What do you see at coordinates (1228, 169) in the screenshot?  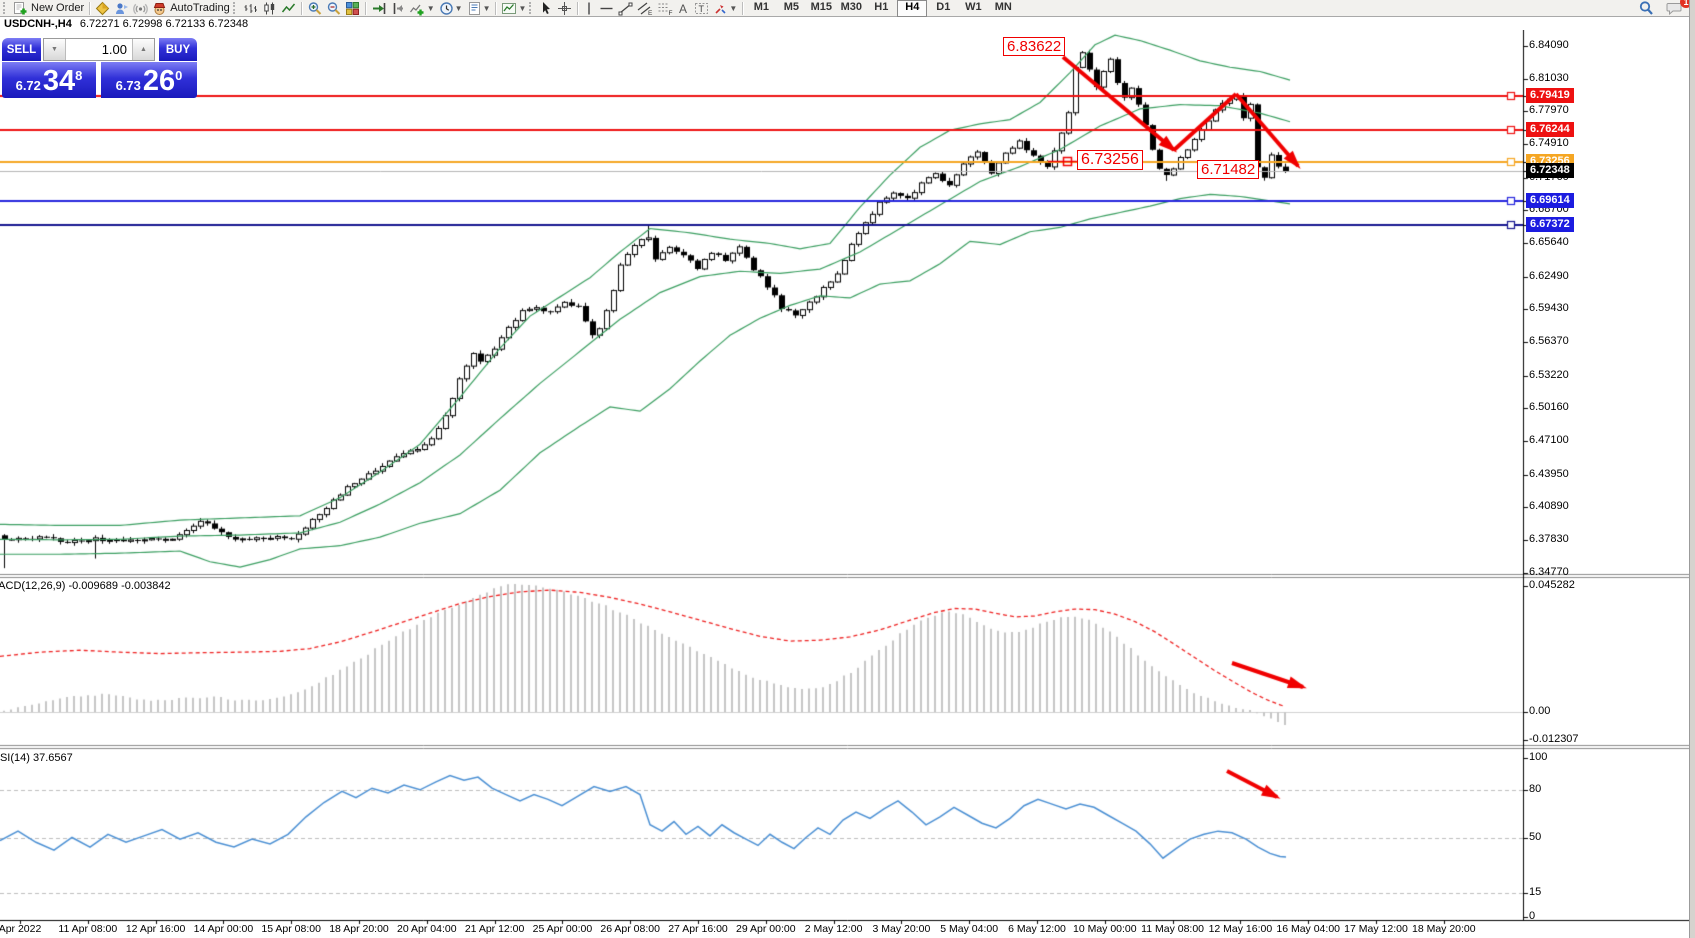 I see `annotation-price-label: 6.71482` at bounding box center [1228, 169].